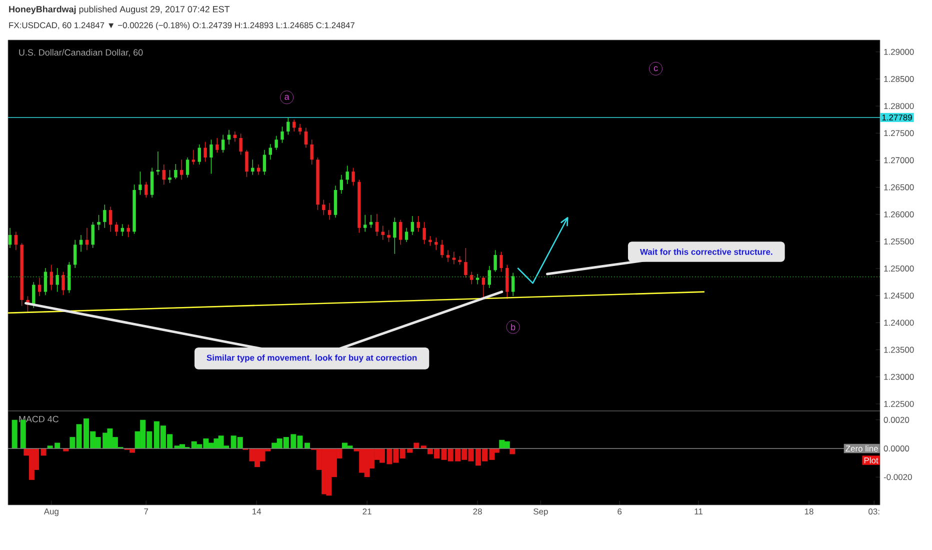  What do you see at coordinates (477, 511) in the screenshot?
I see `x-tick-label: 28` at bounding box center [477, 511].